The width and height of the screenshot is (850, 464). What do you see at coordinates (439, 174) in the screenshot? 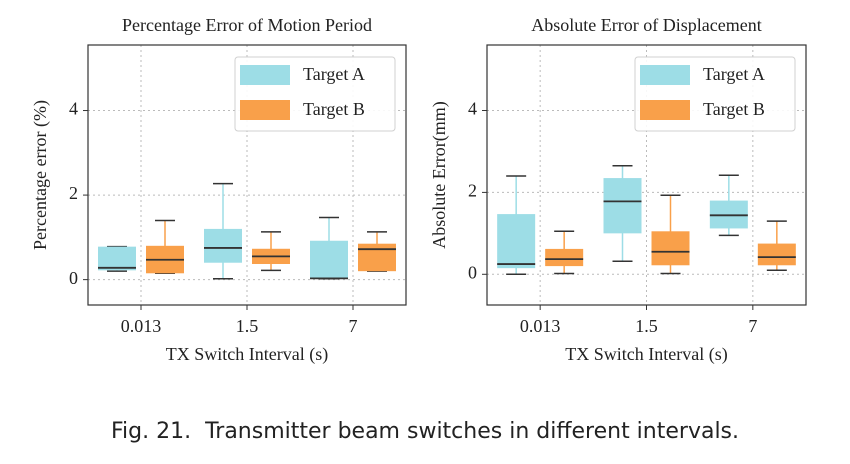
I see `y-axis-label: Absolute Error(mm)` at bounding box center [439, 174].